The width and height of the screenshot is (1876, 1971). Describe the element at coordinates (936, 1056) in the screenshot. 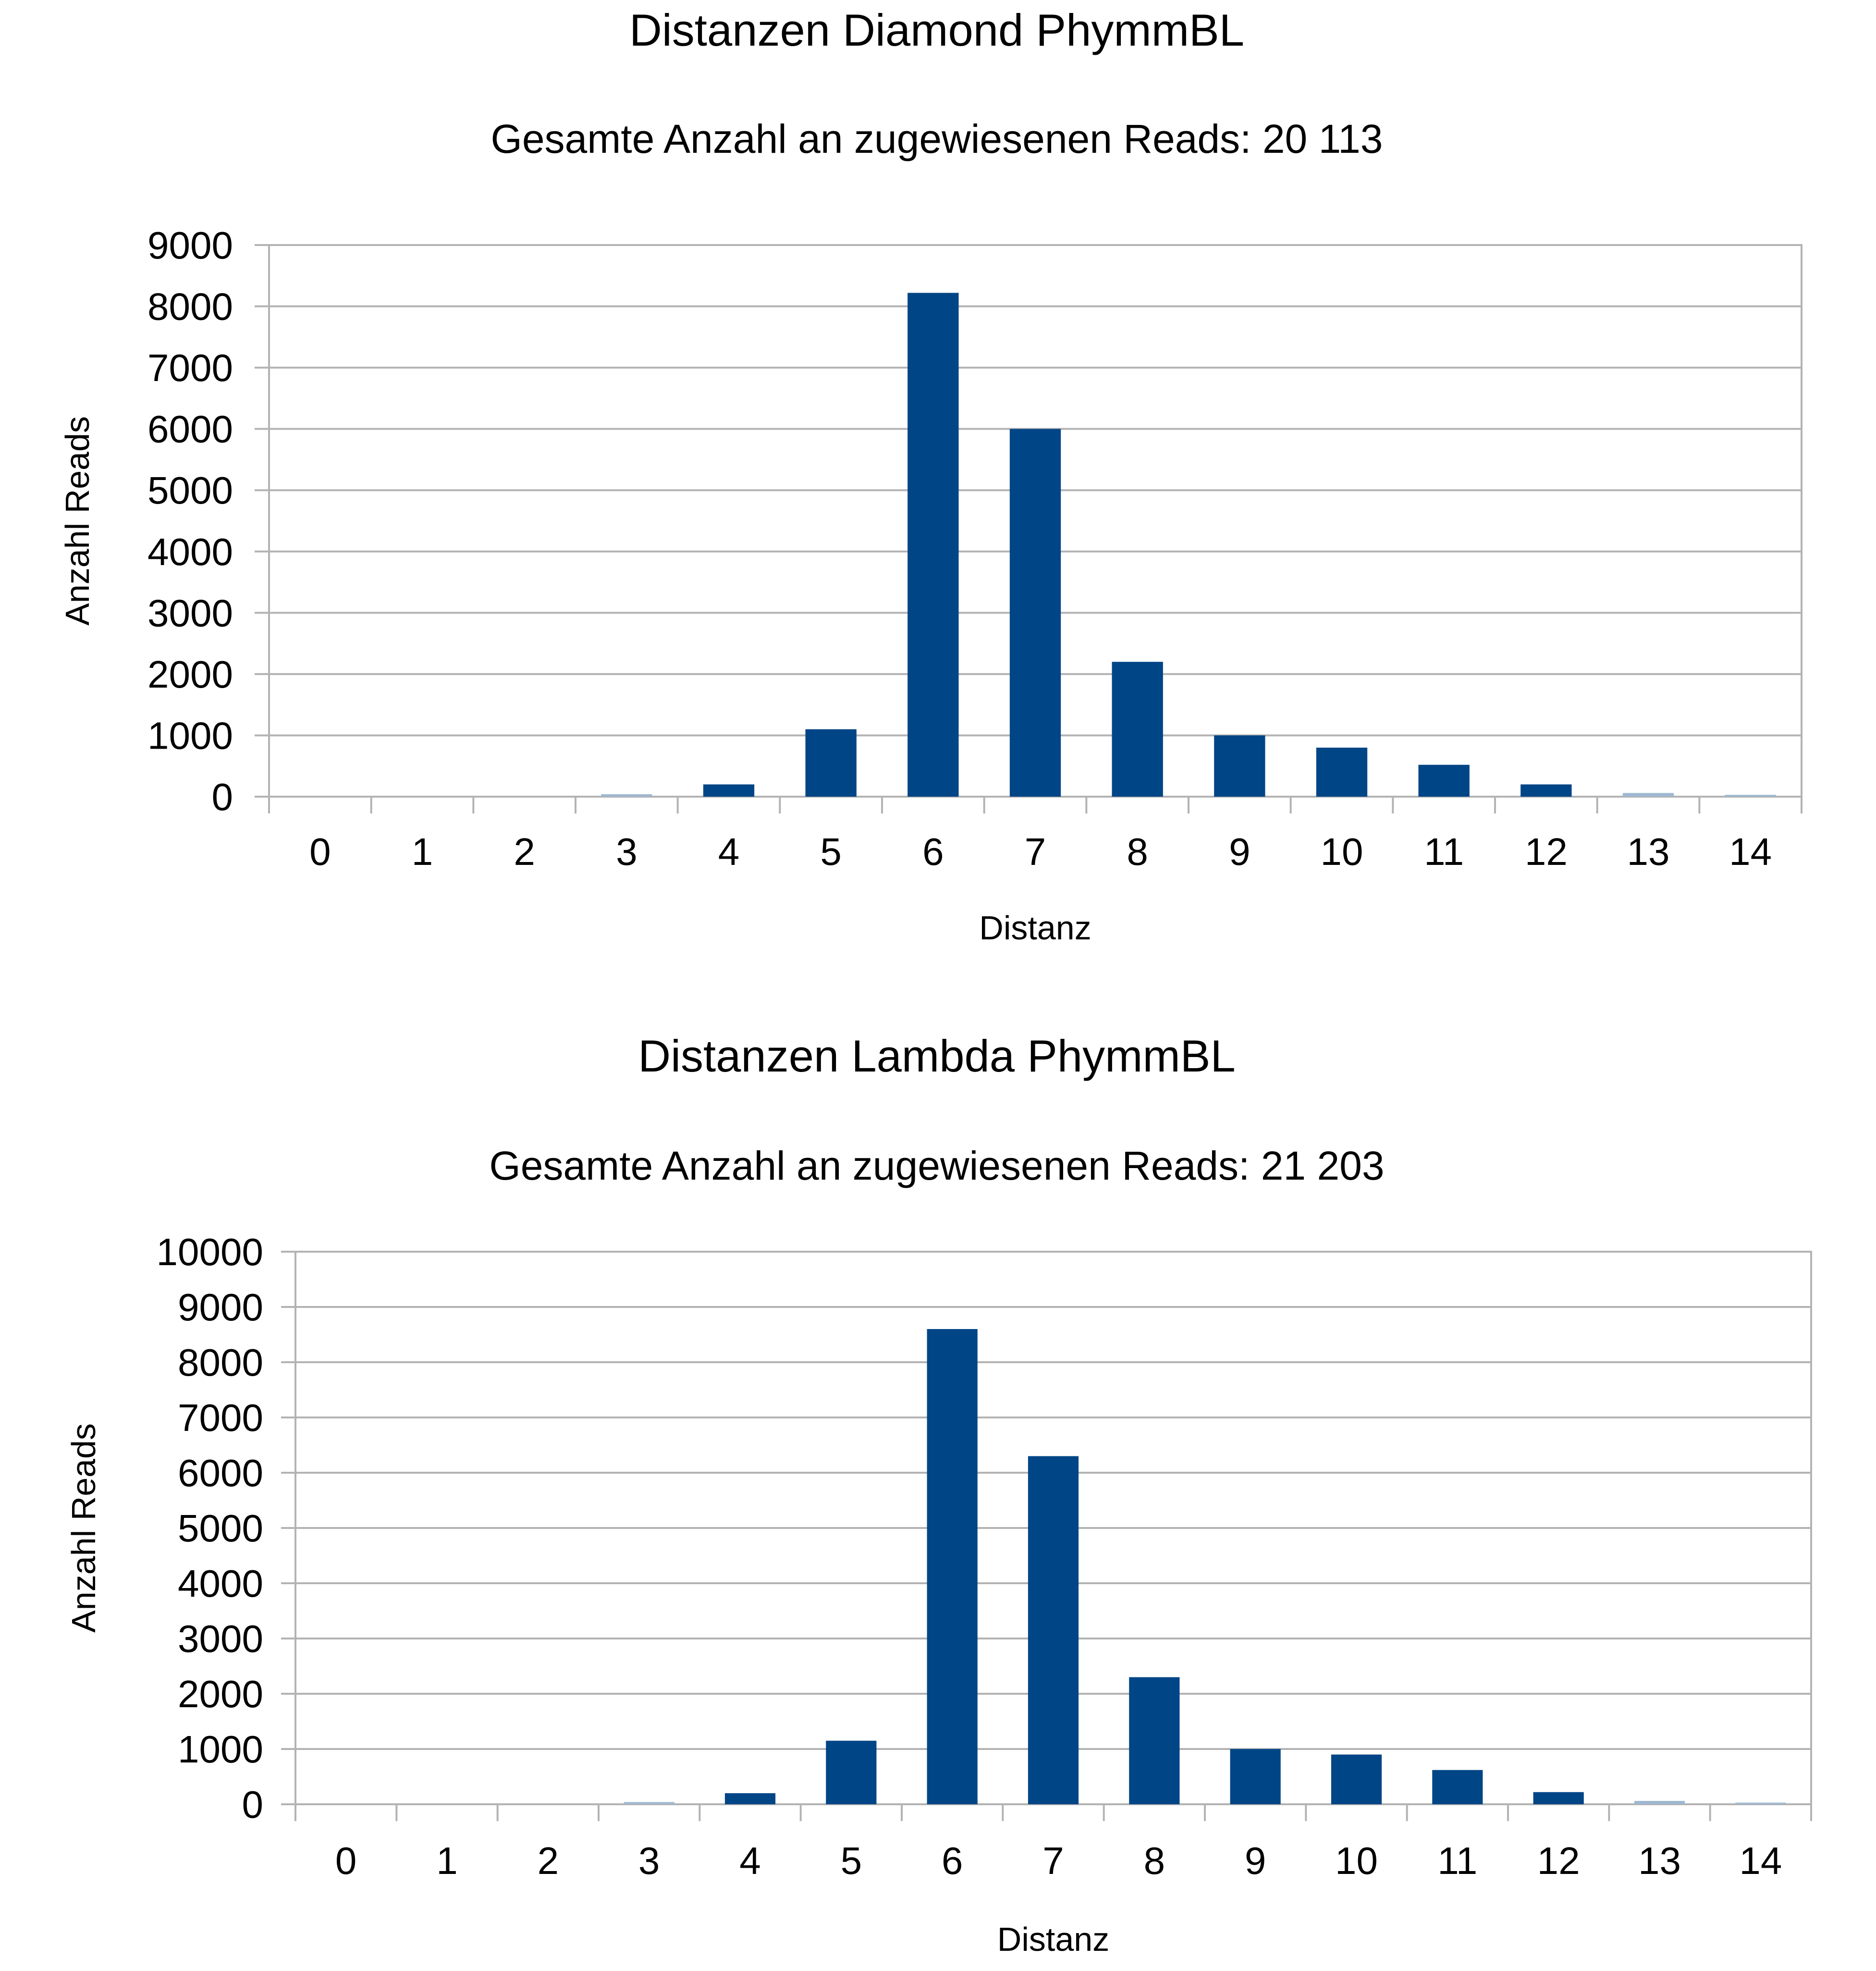

I see `chart-title: Distanzen Lambda PhymmBL` at that location.